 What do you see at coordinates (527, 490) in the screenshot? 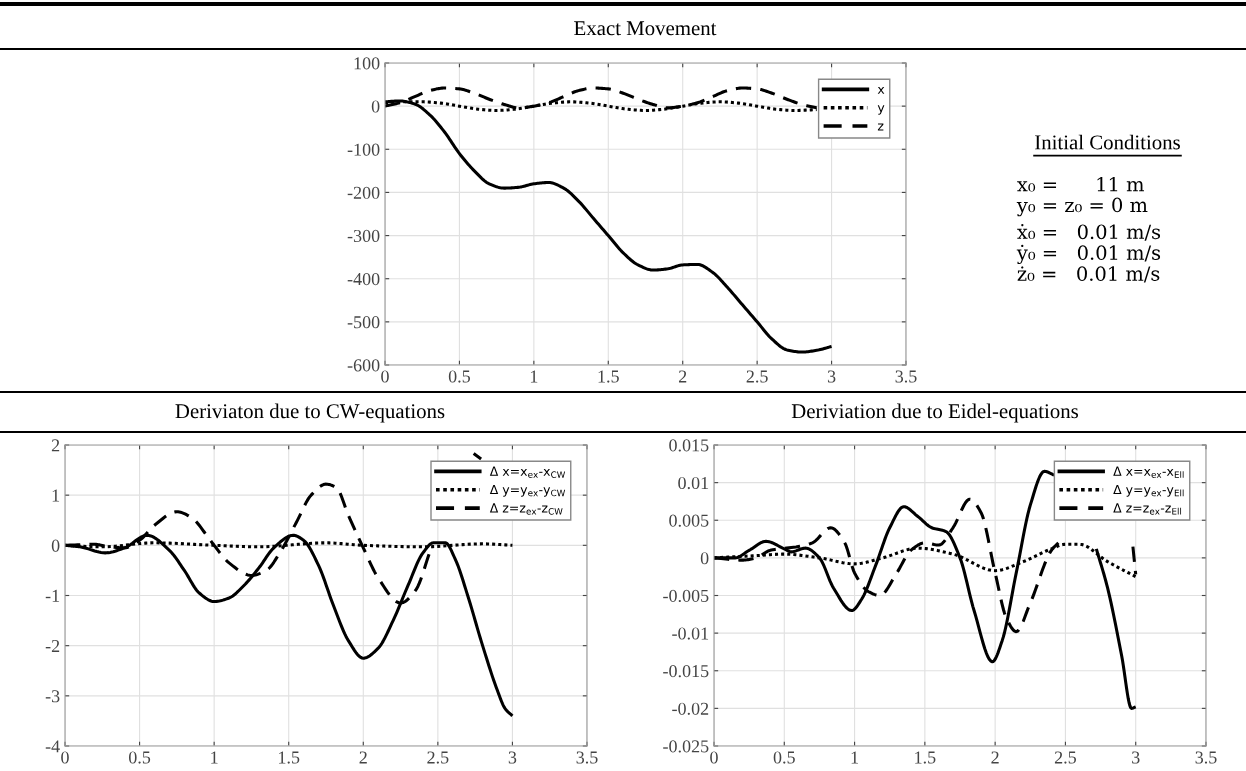
I see `legend-label: Δ y=y$_{ex}$-y$_{CW}$` at bounding box center [527, 490].